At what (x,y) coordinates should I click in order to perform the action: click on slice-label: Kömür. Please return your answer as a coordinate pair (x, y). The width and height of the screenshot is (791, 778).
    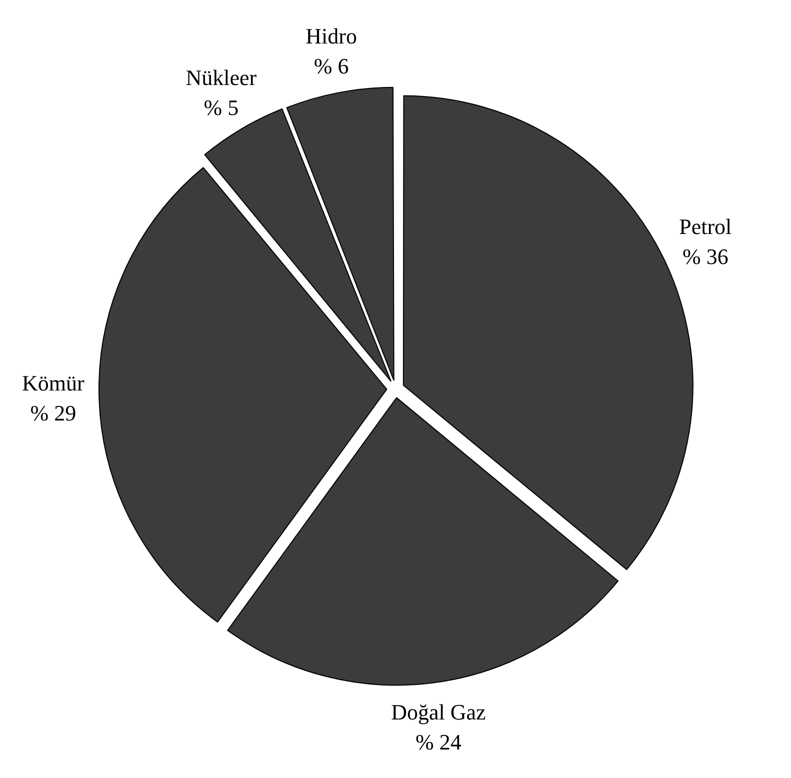
    Looking at the image, I should click on (54, 383).